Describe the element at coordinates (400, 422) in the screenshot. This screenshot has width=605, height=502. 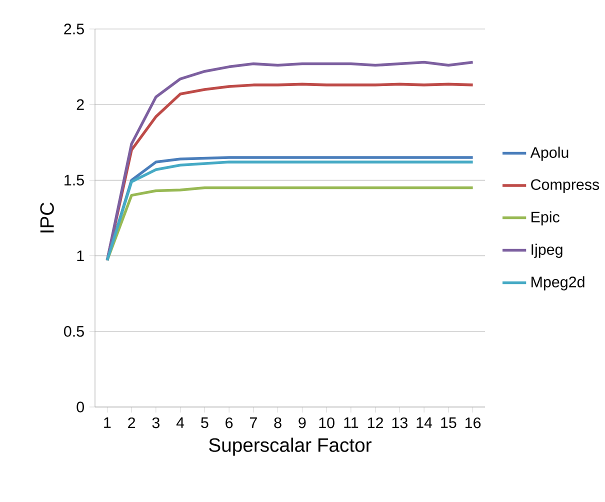
I see `x-tick-label: 13` at that location.